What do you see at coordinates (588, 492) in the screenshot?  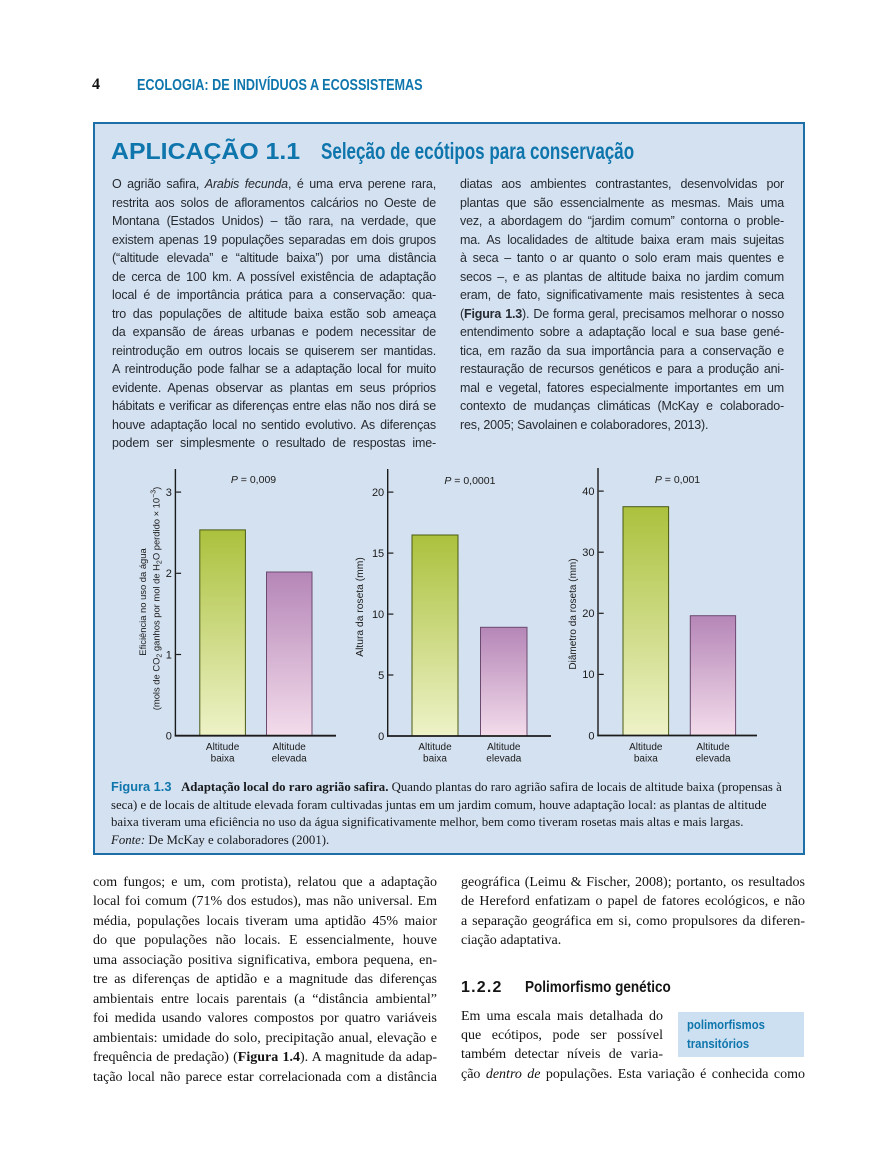 I see `svg-text: 40` at bounding box center [588, 492].